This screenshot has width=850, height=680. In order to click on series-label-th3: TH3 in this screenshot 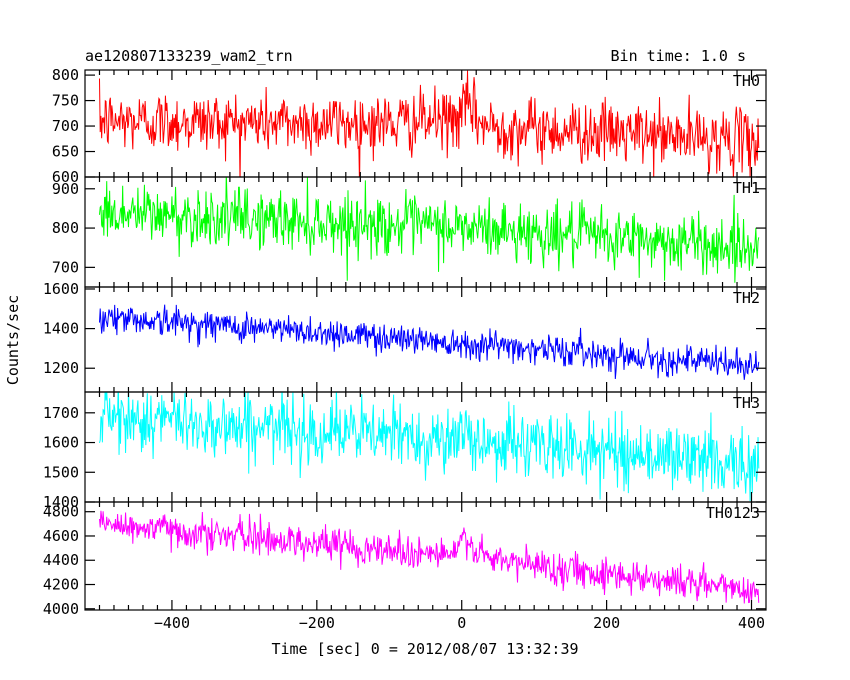, I will do `click(746, 403)`.